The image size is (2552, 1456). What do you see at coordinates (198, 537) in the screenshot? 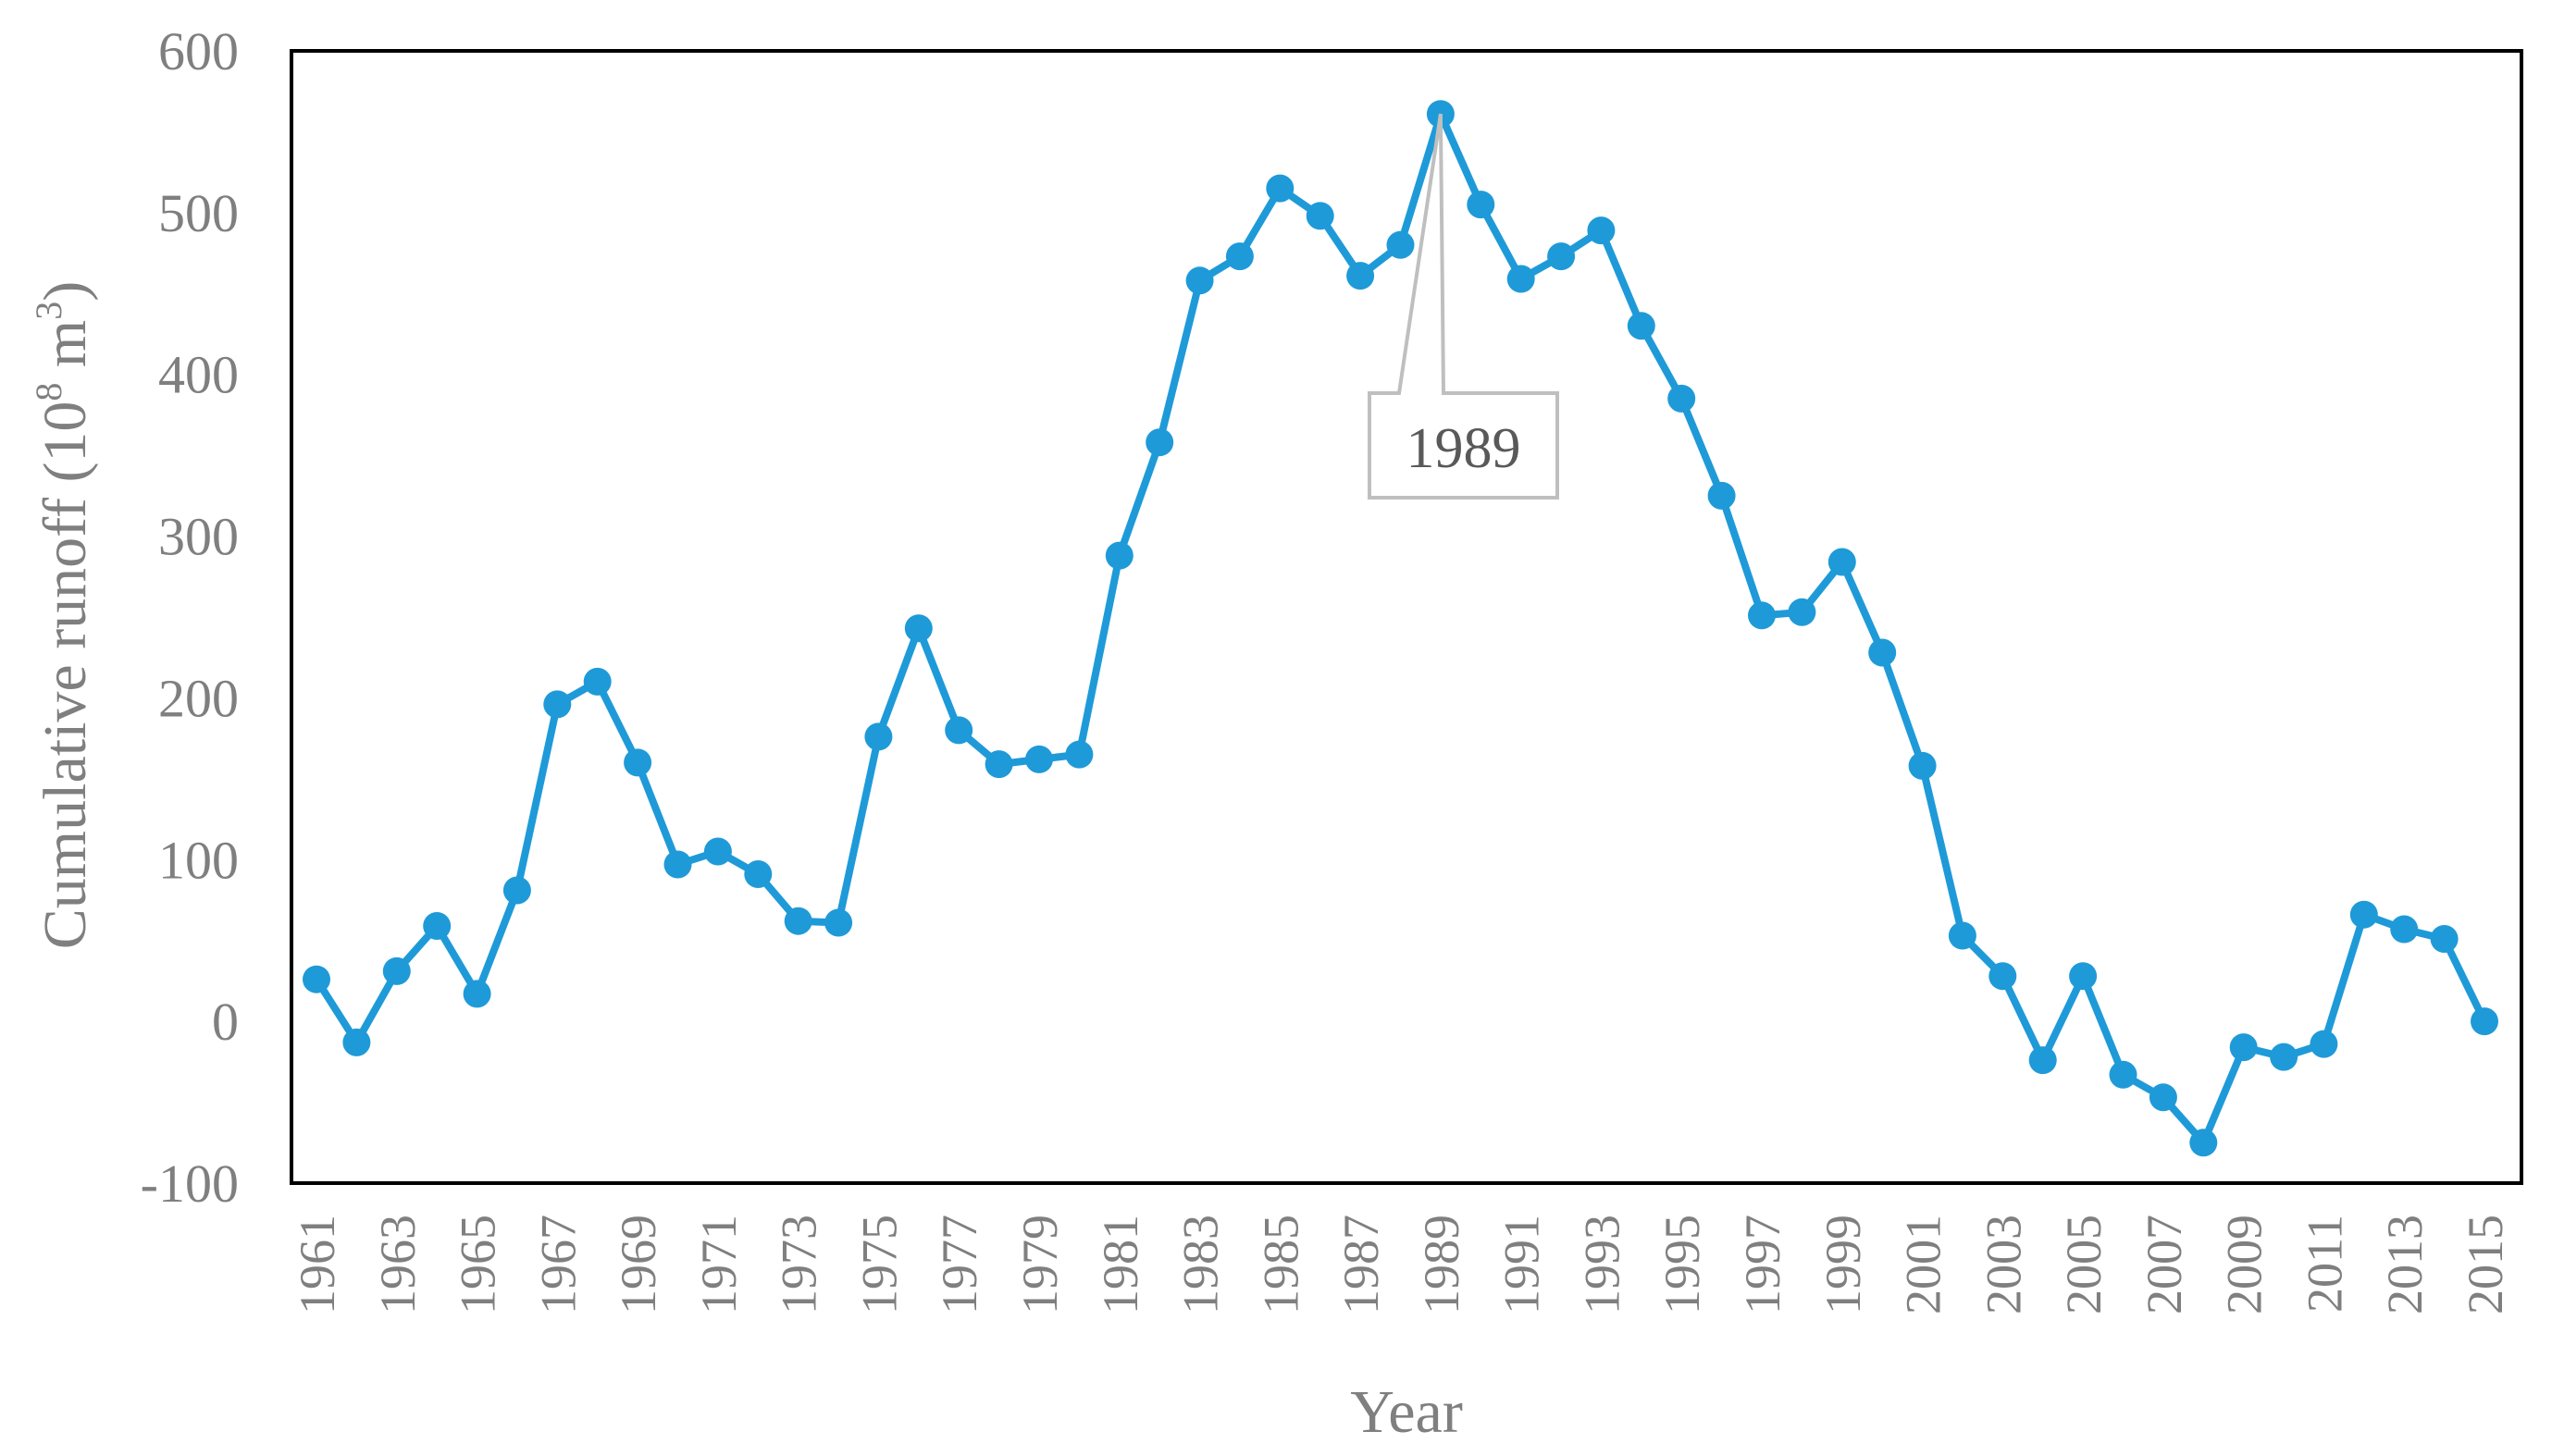
I see `y-tick-label: 300` at bounding box center [198, 537].